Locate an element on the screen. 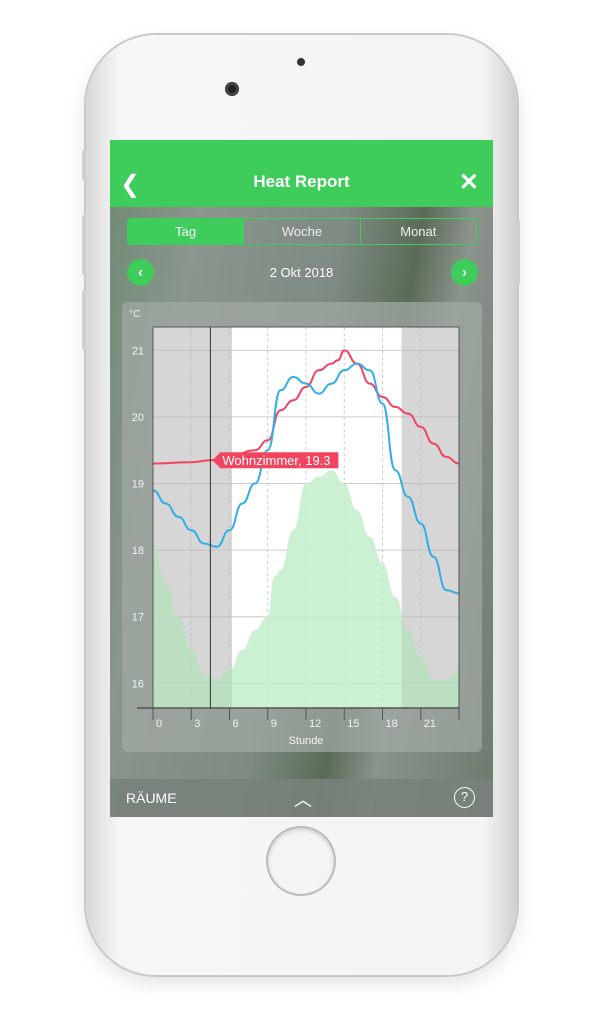 The height and width of the screenshot is (1014, 600). x-tick-label: 9 is located at coordinates (274, 724).